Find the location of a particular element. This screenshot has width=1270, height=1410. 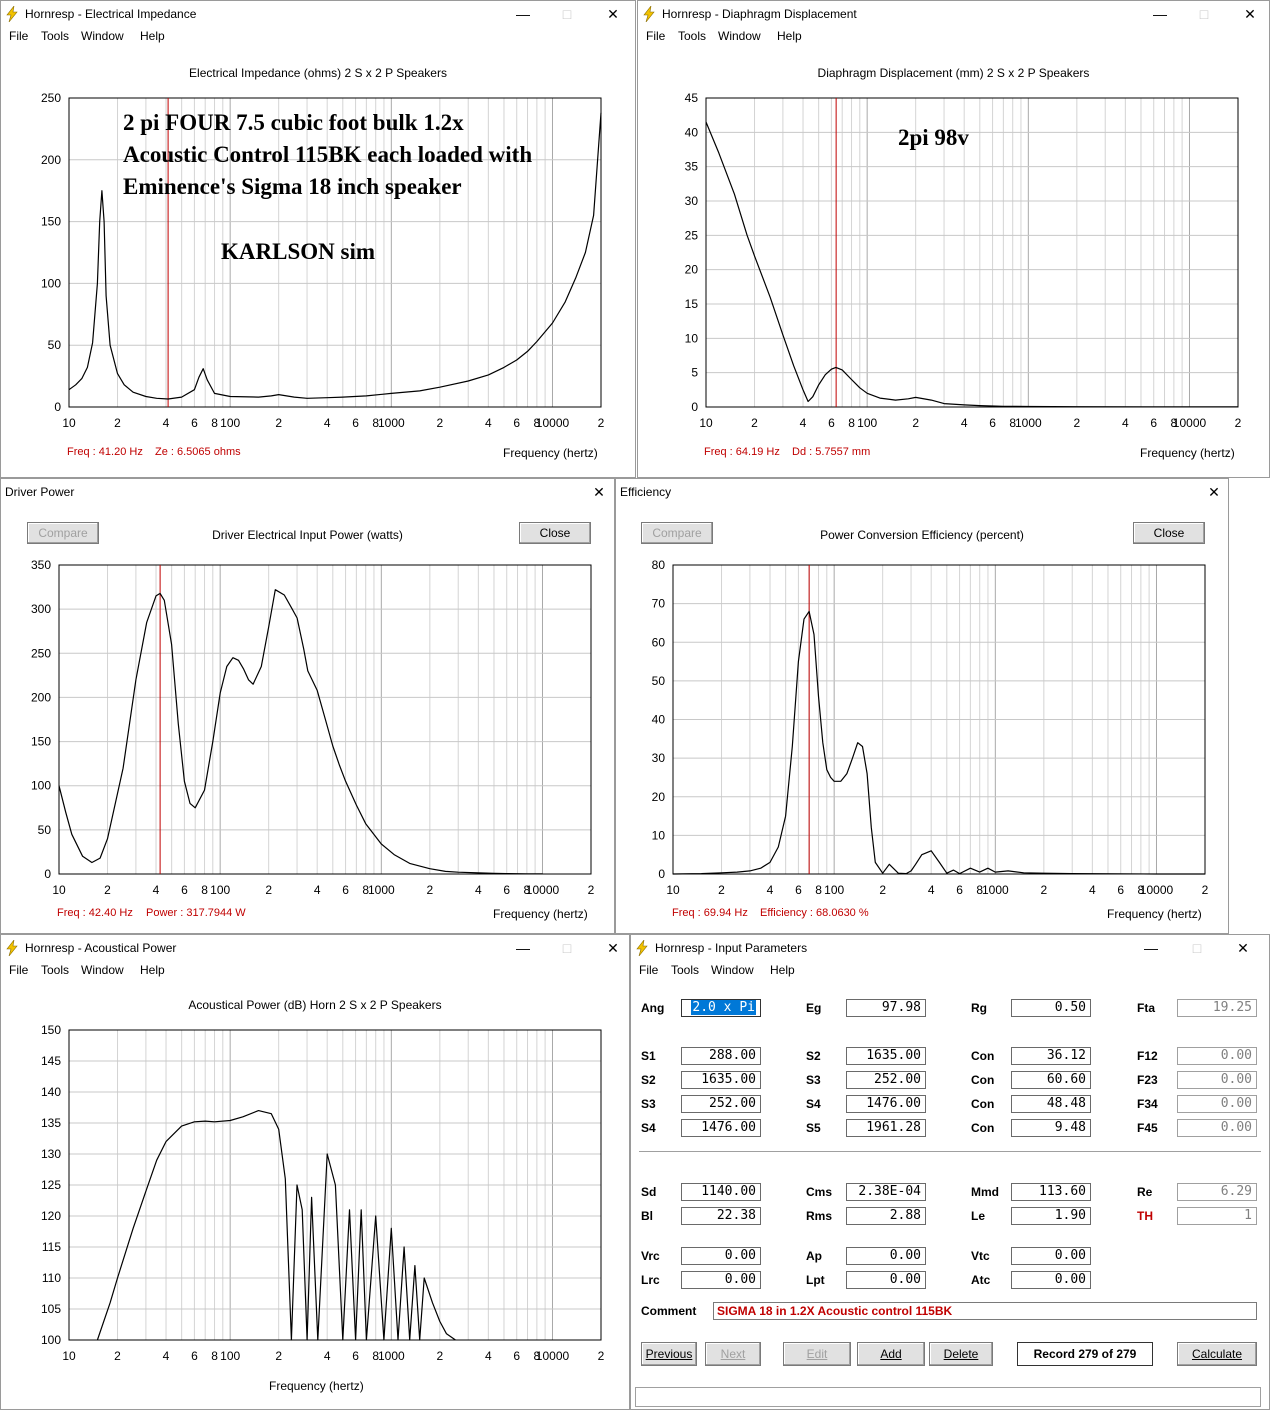

param-label-s1: S1 is located at coordinates (648, 1056).